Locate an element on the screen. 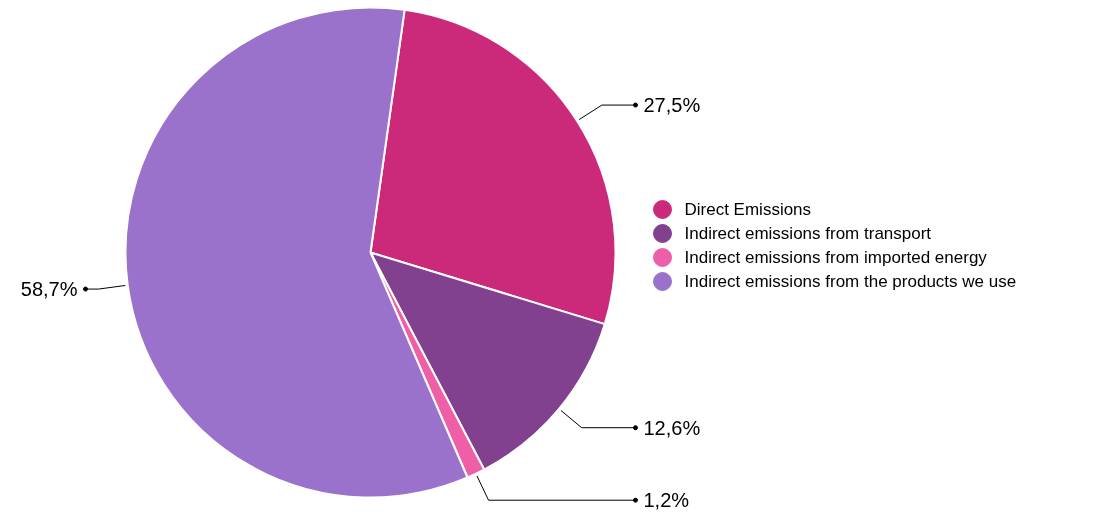  data-label: 12,6% is located at coordinates (672, 427).